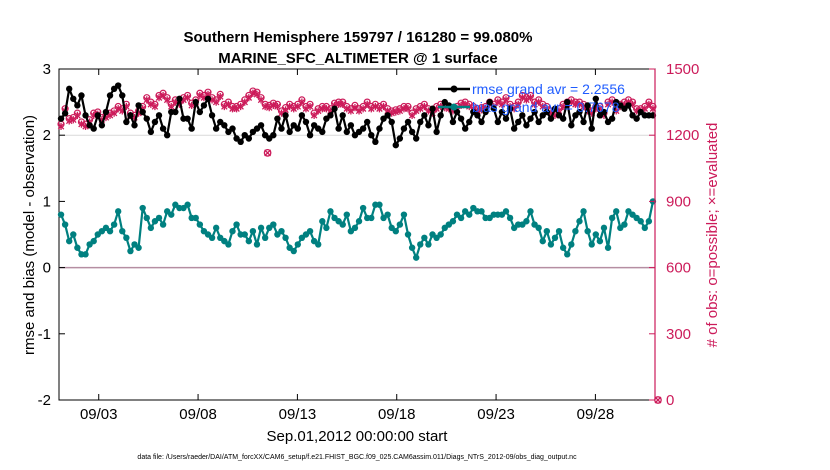  What do you see at coordinates (496, 414) in the screenshot?
I see `x-tick-label: 09/23` at bounding box center [496, 414].